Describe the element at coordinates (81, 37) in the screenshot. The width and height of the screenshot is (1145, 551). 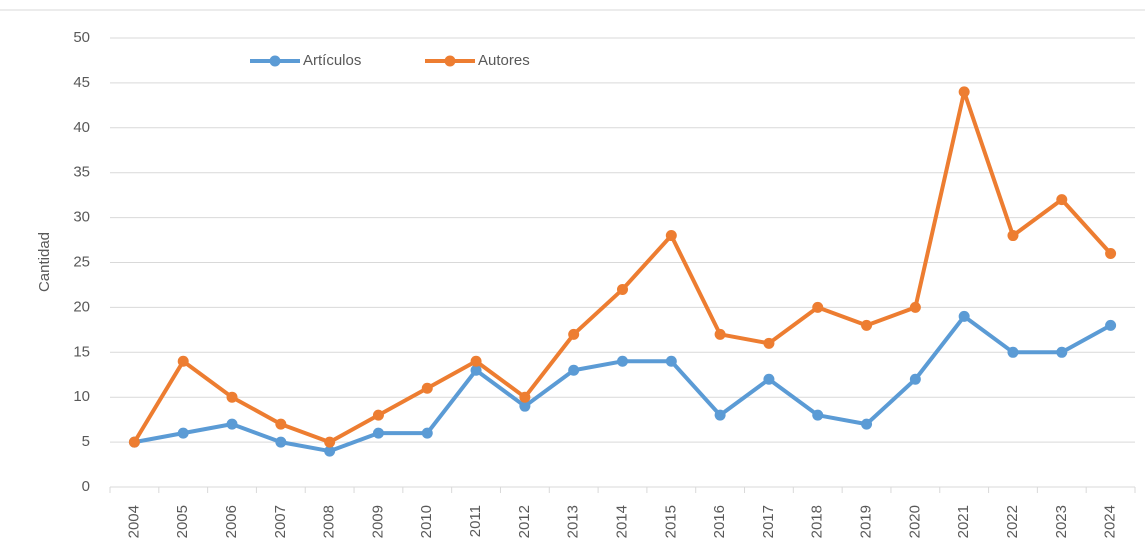
I see `y-tick-label: 50` at that location.